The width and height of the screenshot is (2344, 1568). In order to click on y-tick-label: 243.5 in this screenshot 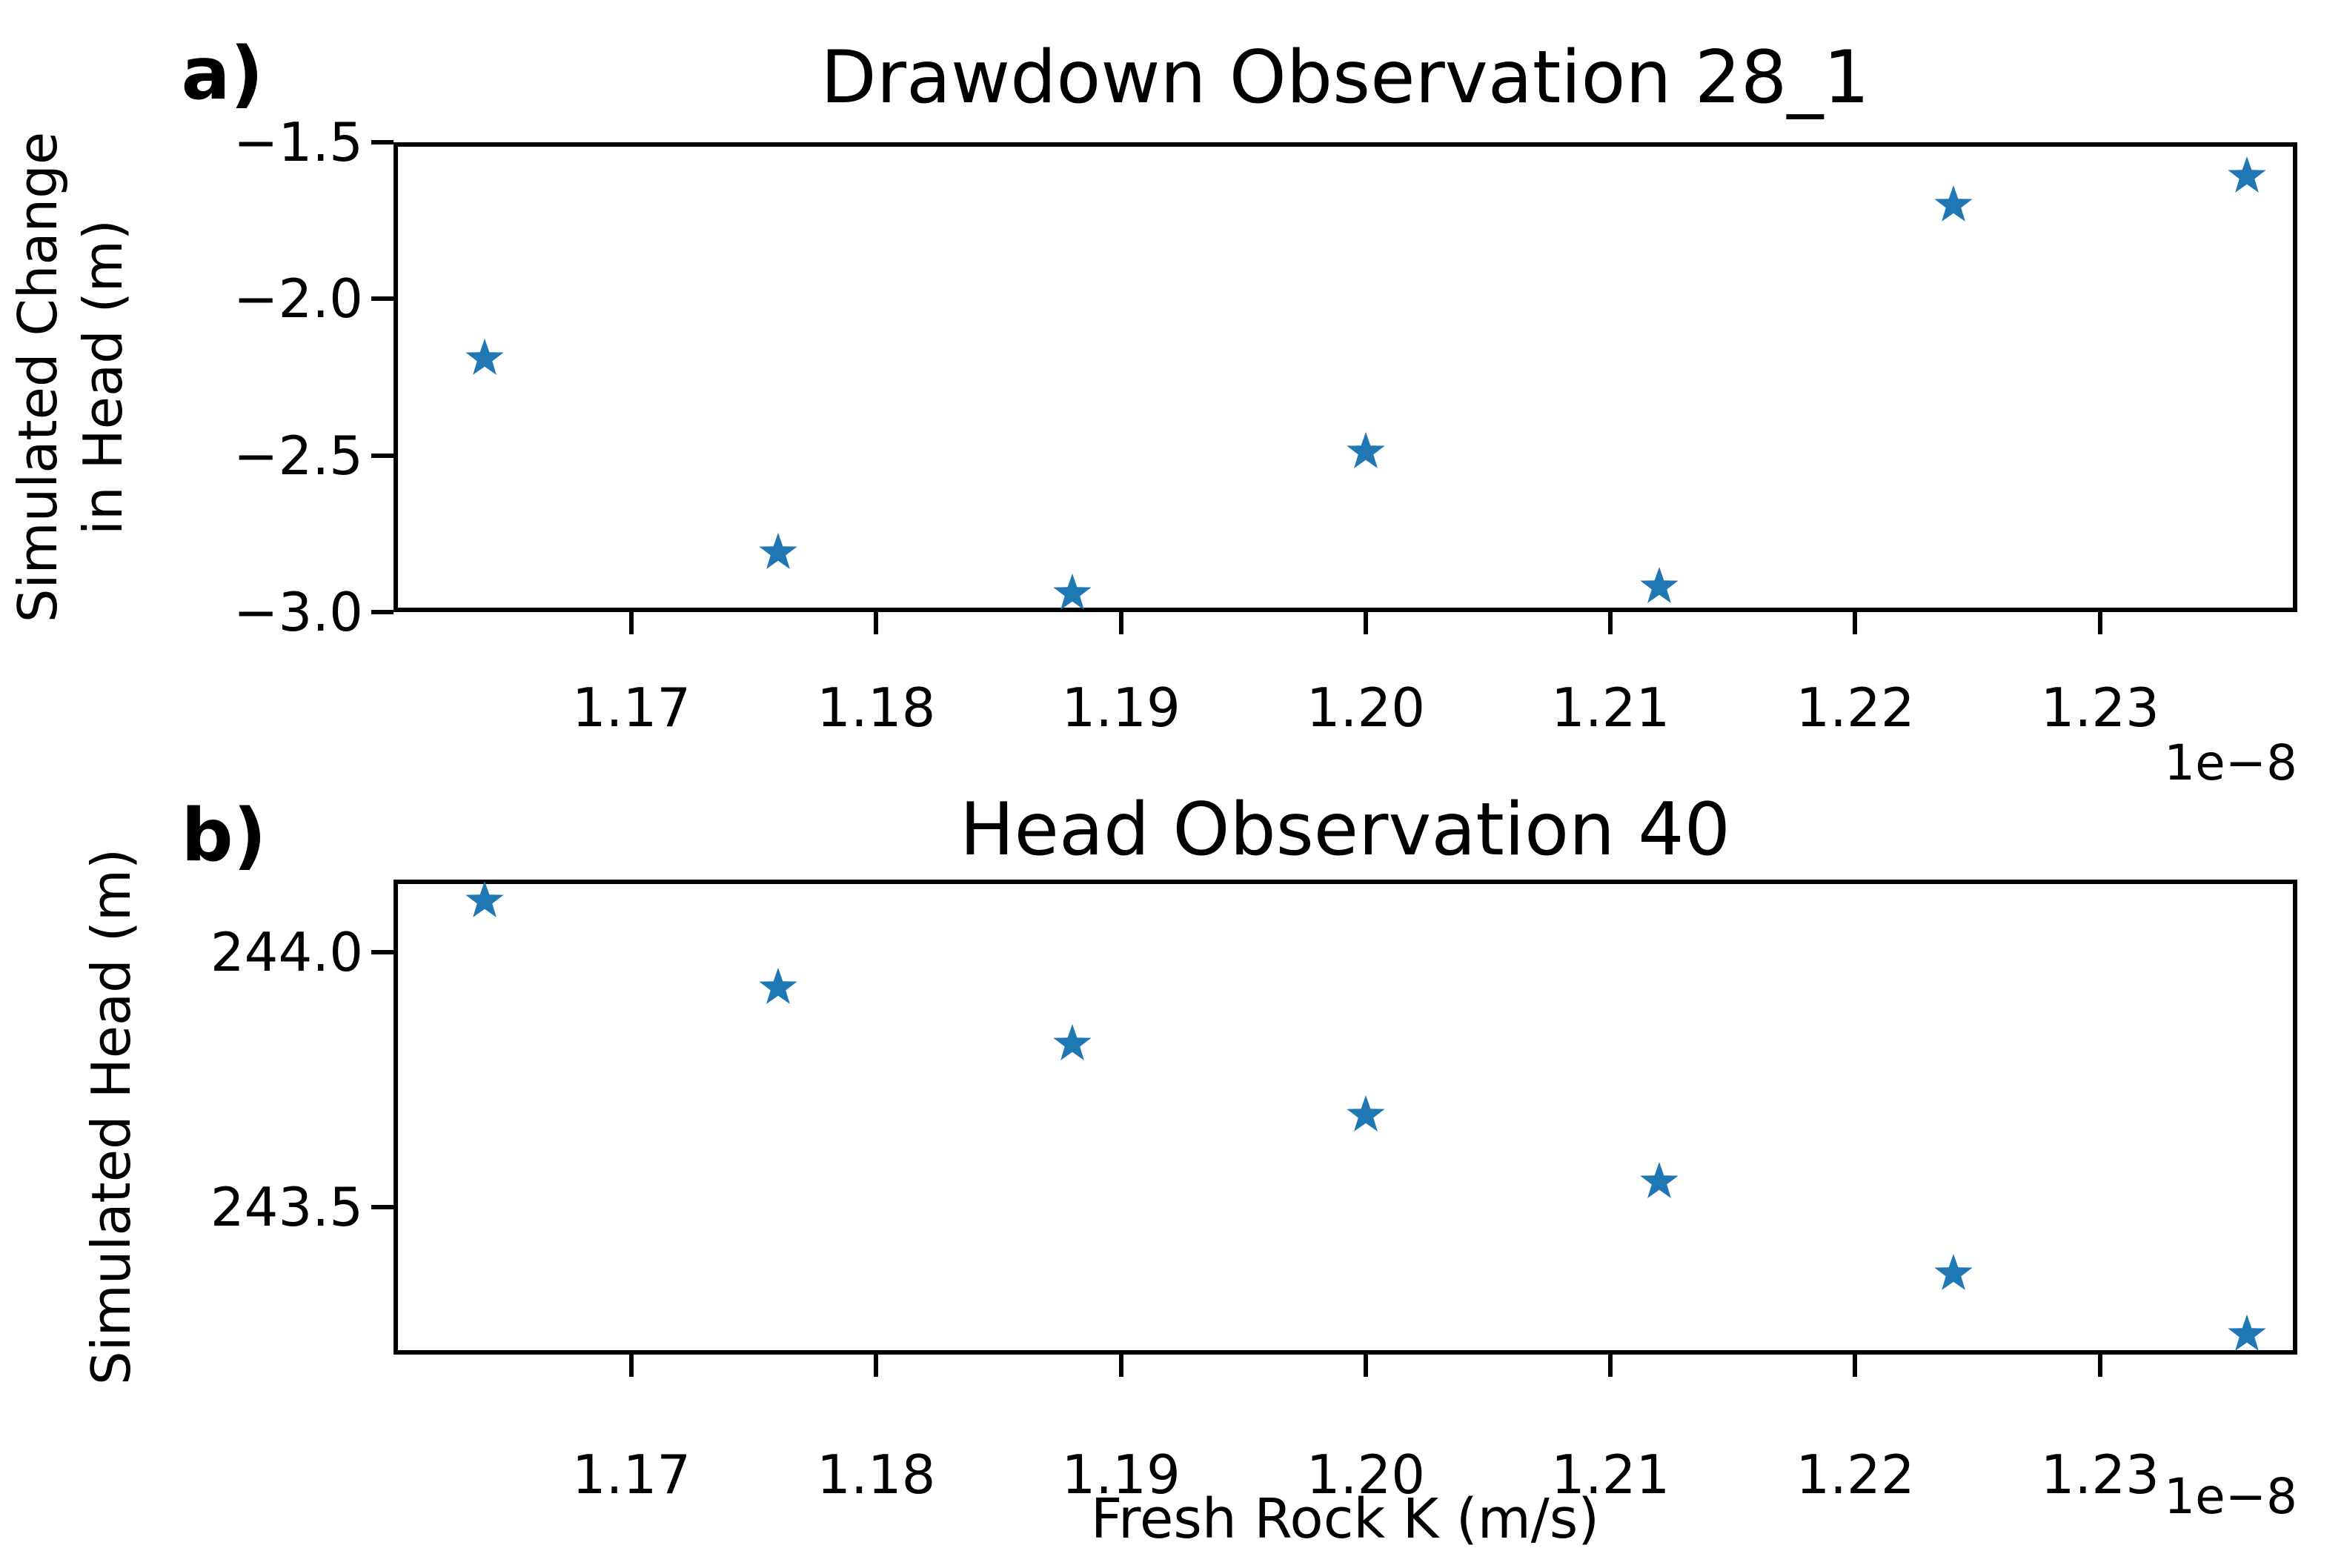, I will do `click(286, 1207)`.